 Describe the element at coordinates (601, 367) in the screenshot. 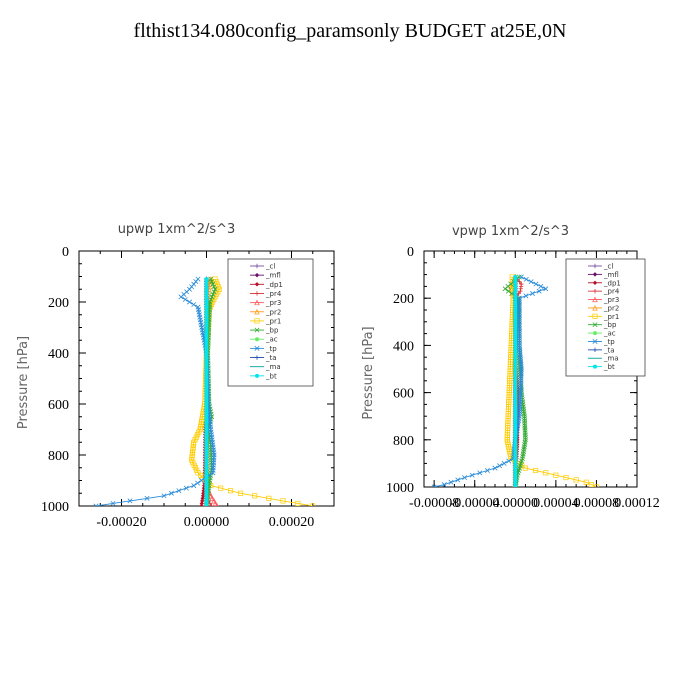

I see `legend-item-bt: _bt` at that location.